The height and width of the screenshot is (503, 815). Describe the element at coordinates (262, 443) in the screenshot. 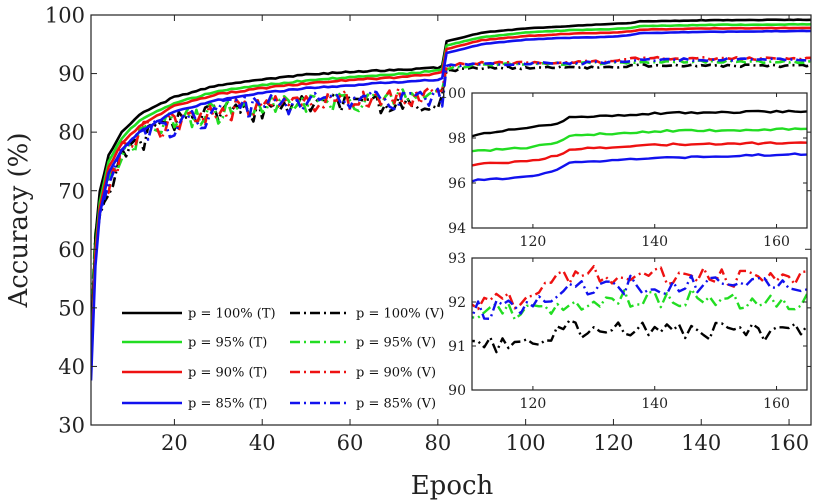

I see `main-xtick-label: 40` at that location.